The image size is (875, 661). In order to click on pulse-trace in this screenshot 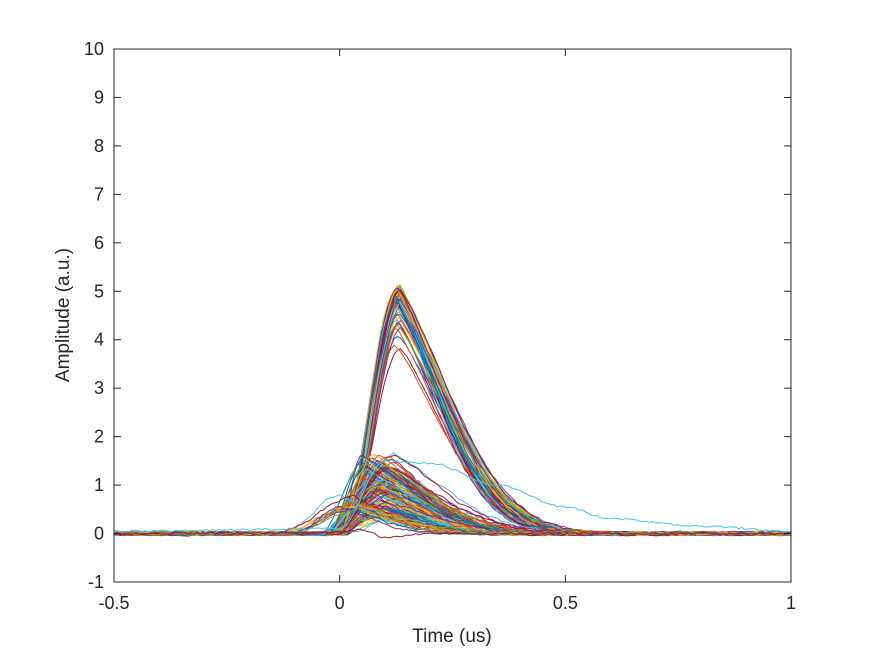, I will do `click(452, 521)`.